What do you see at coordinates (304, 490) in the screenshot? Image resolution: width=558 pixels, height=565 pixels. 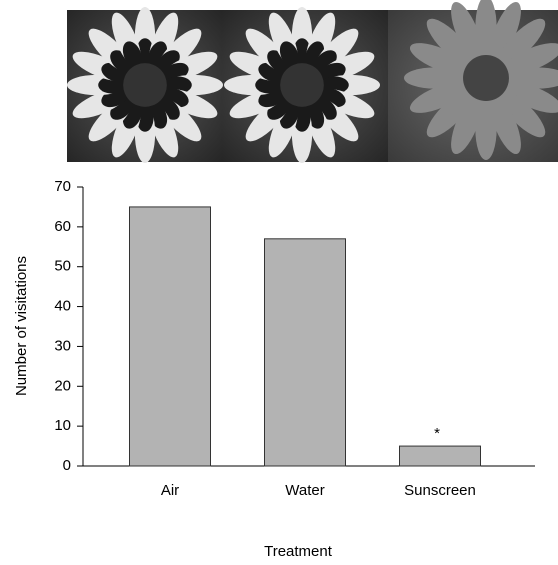 I see `x-tick-label: Water` at bounding box center [304, 490].